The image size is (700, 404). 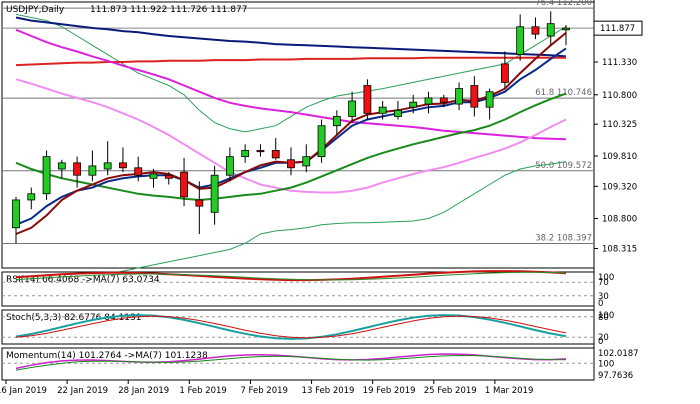 I want to click on momentum-panel-label: Momentum(14) 101.2764 ->MA(7) 101.1238, so click(x=107, y=356).